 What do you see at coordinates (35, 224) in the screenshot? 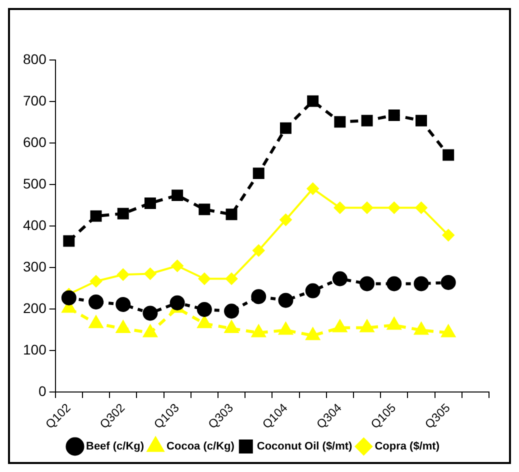
I see `y-tick-label: 400` at bounding box center [35, 224].